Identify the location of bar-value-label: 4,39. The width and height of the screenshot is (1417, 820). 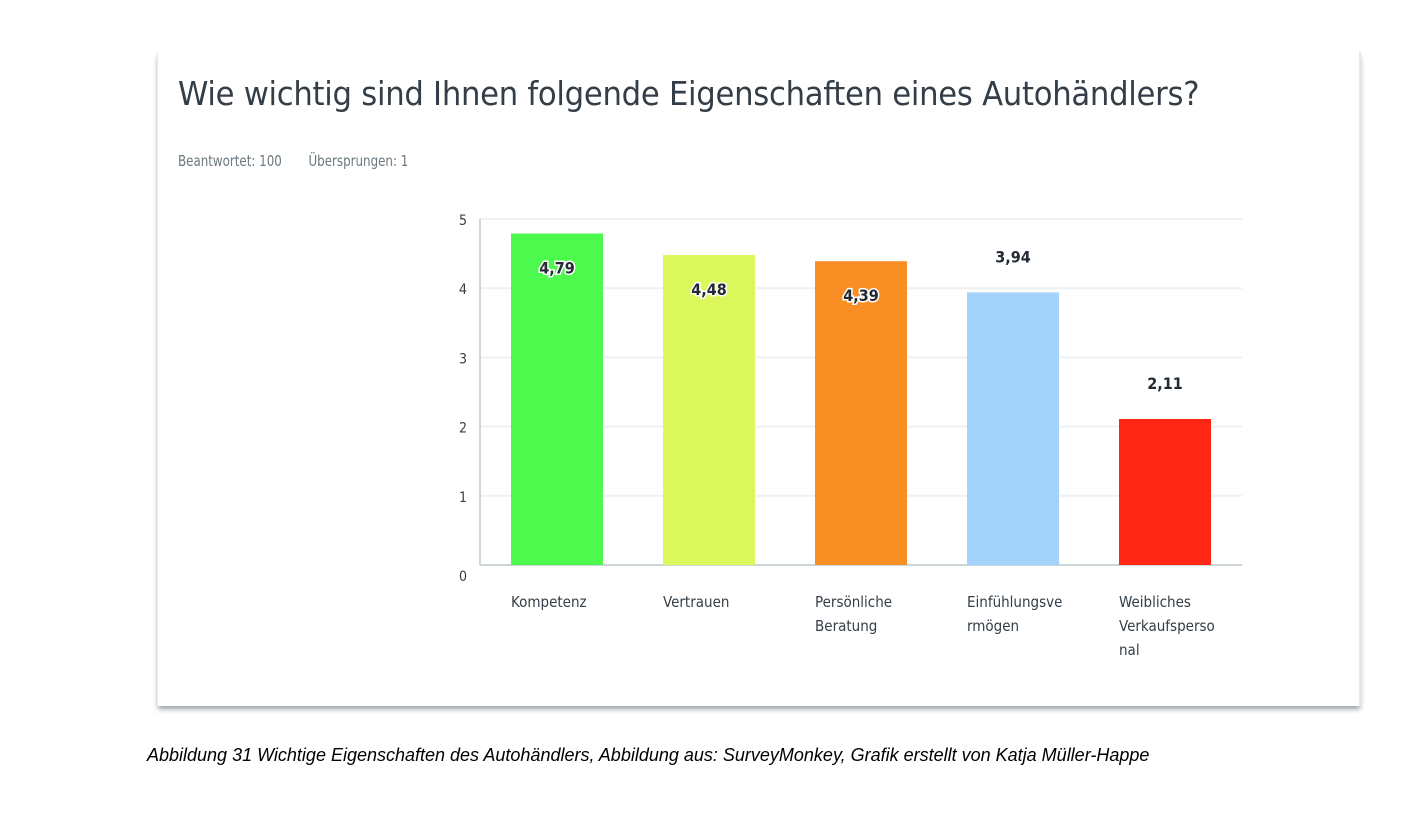
(861, 295).